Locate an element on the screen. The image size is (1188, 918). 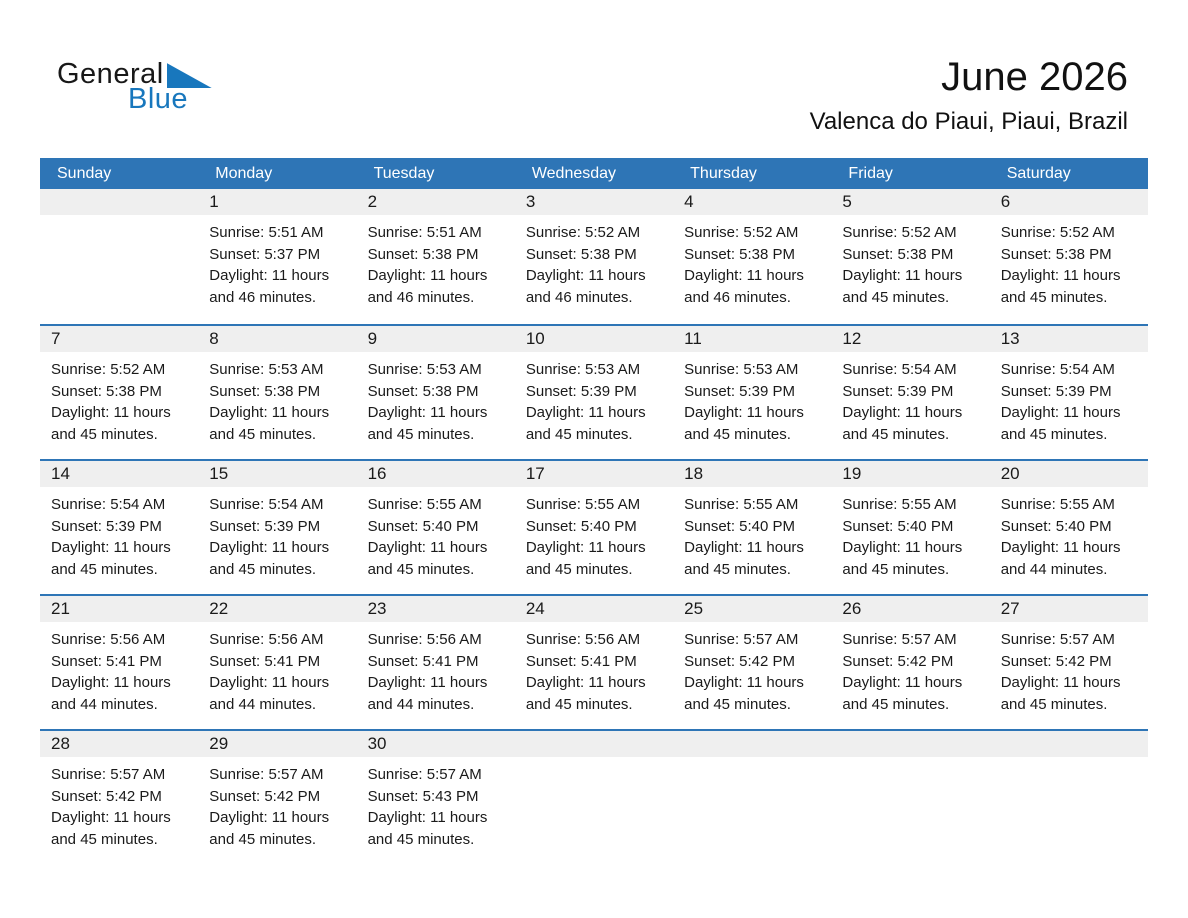
date-number: 3 is located at coordinates (594, 202).